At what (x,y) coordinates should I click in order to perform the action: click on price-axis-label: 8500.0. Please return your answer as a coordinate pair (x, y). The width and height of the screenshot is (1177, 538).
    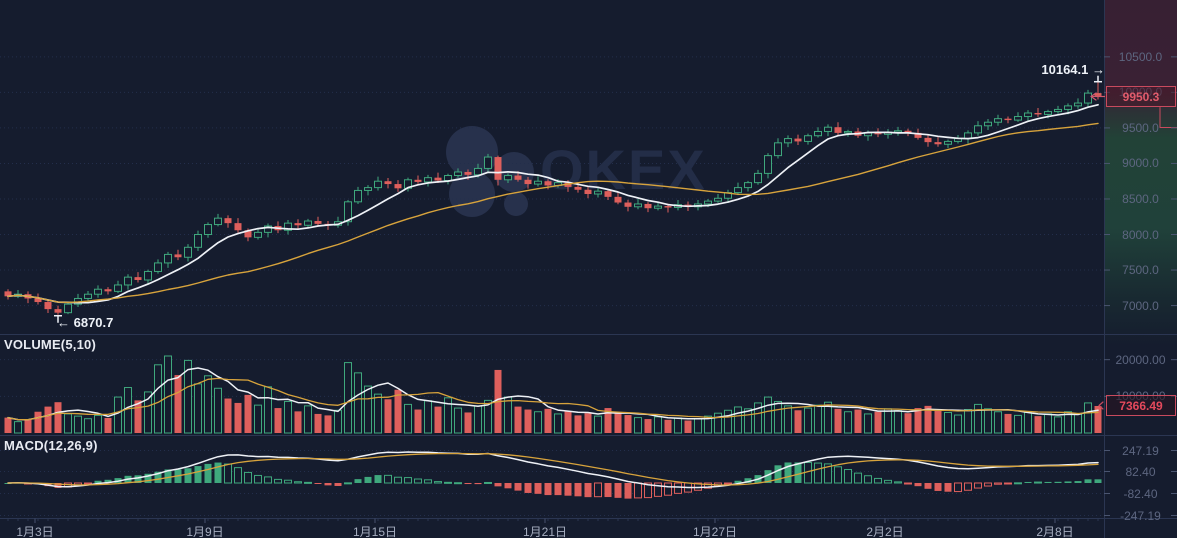
    Looking at the image, I should click on (1140, 198).